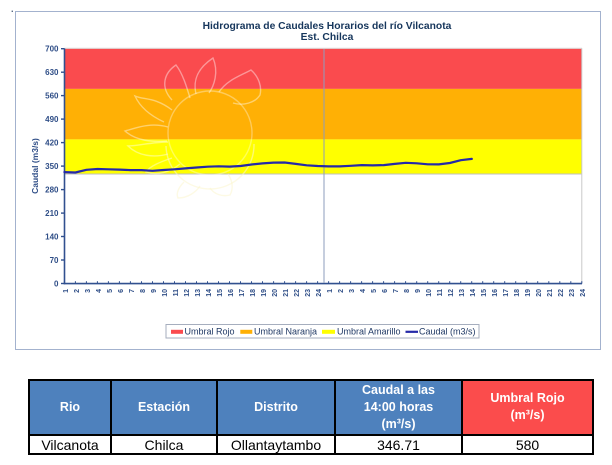  What do you see at coordinates (56, 283) in the screenshot?
I see `svg-text: 0` at bounding box center [56, 283].